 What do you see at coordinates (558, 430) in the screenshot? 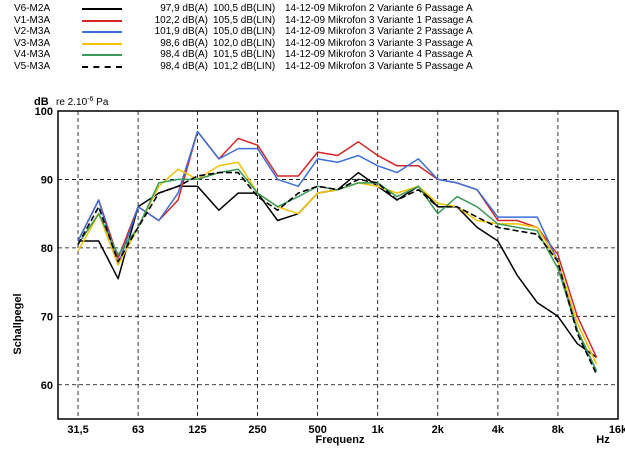
I see `x-tick-label: 8k` at bounding box center [558, 430].